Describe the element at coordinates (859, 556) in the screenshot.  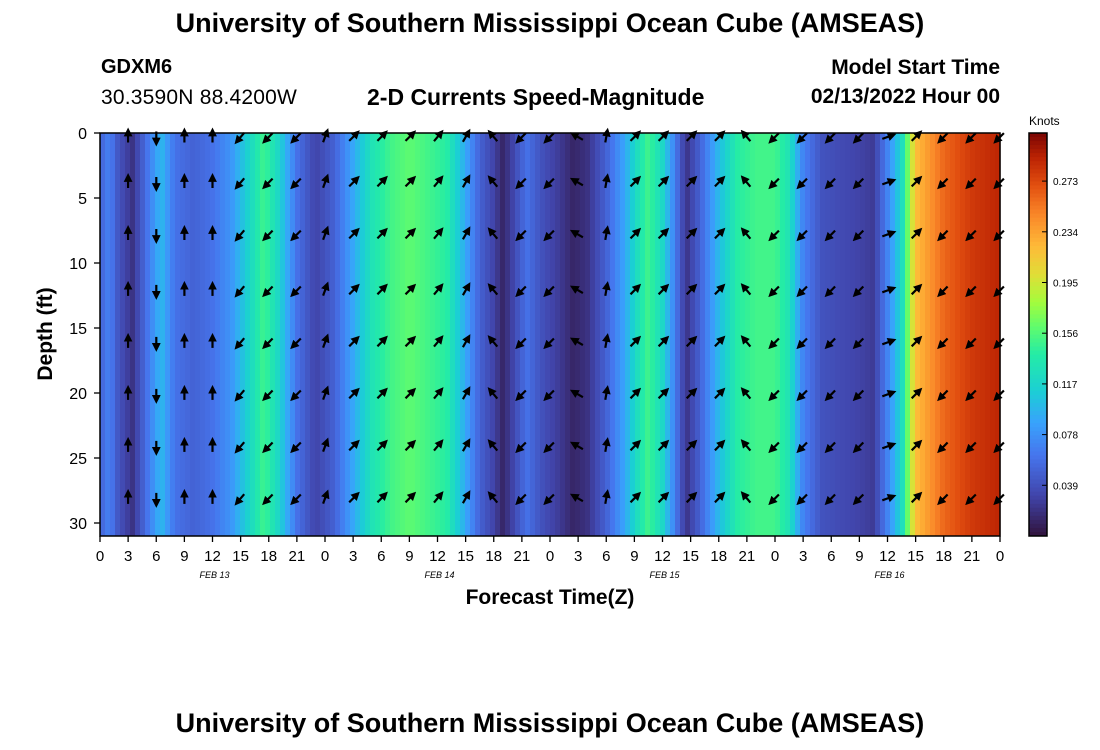
I see `x-tick-label: 9` at that location.